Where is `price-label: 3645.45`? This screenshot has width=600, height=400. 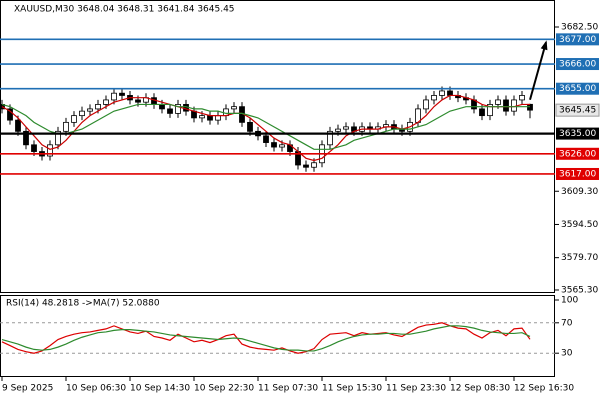
price-label: 3645.45 is located at coordinates (577, 111).